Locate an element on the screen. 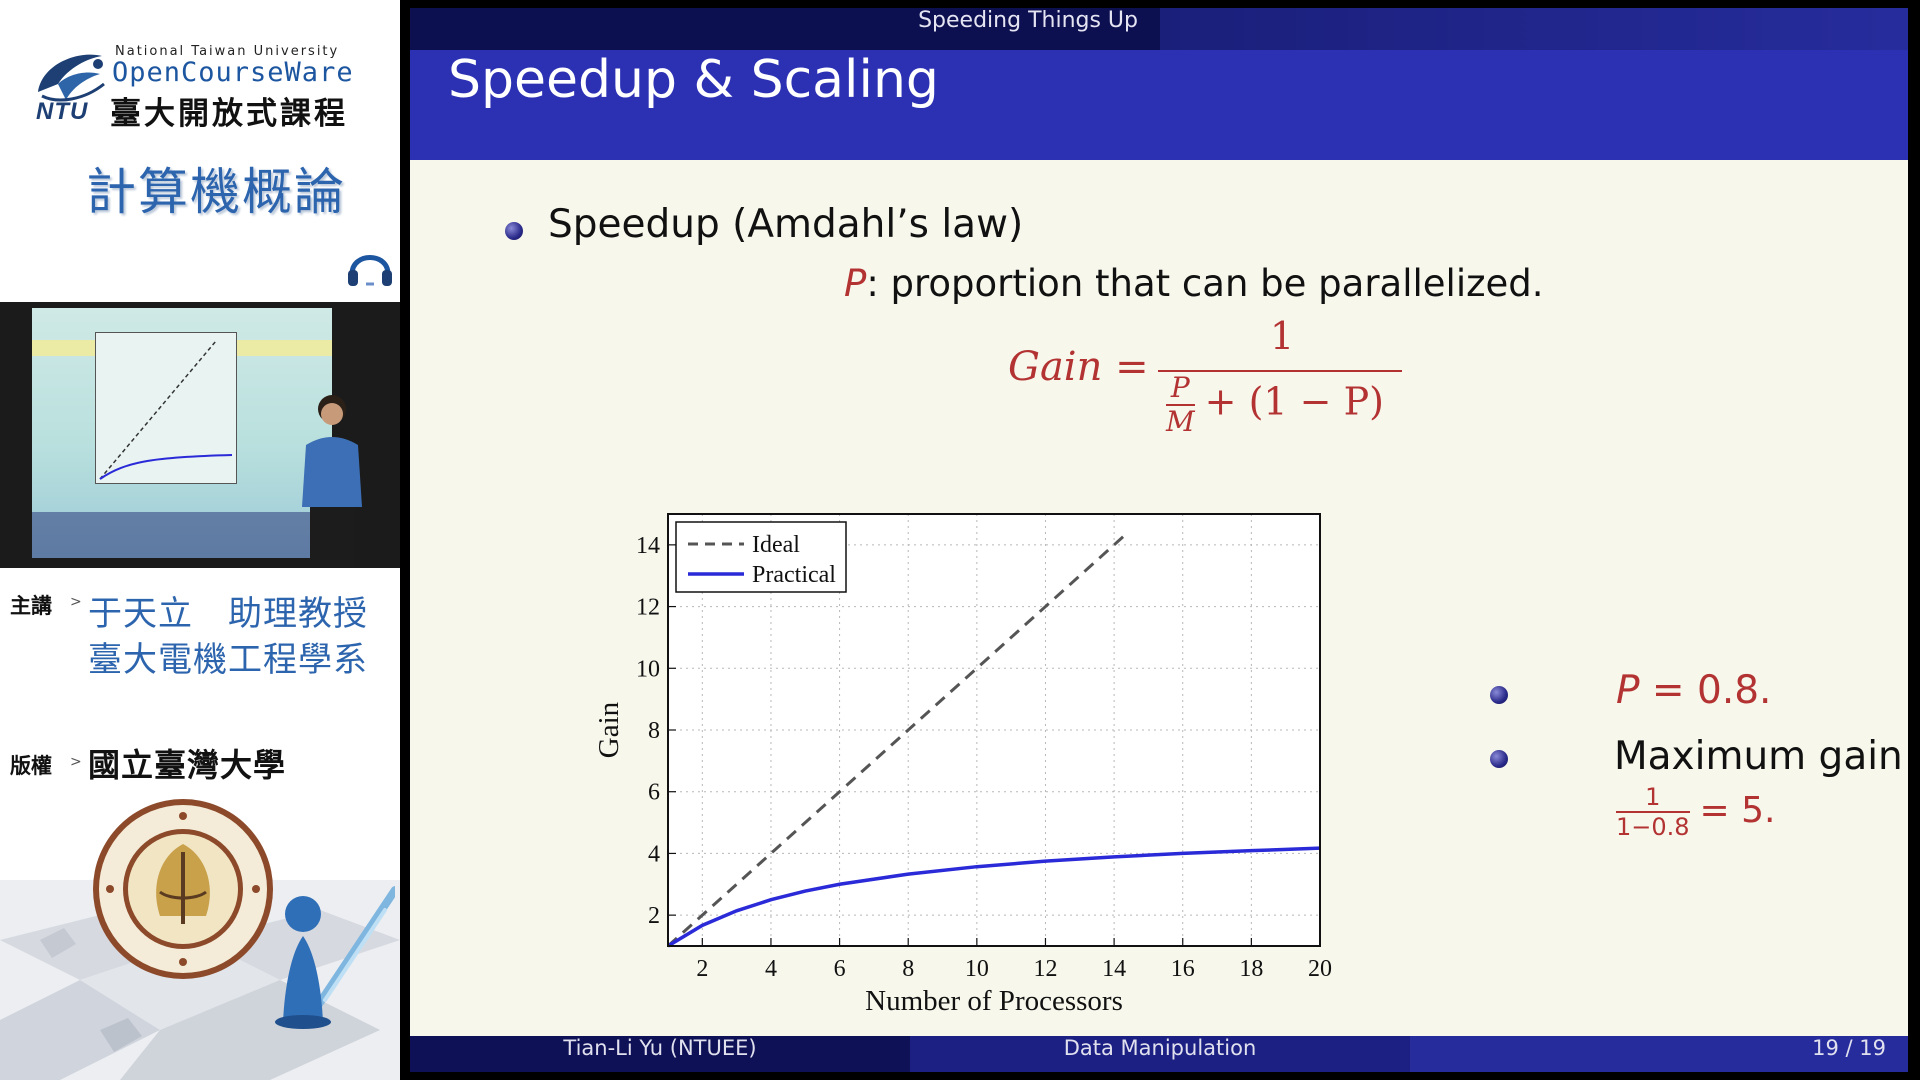 This screenshot has height=1080, width=1920. formula-numerator: 1 is located at coordinates (1282, 336).